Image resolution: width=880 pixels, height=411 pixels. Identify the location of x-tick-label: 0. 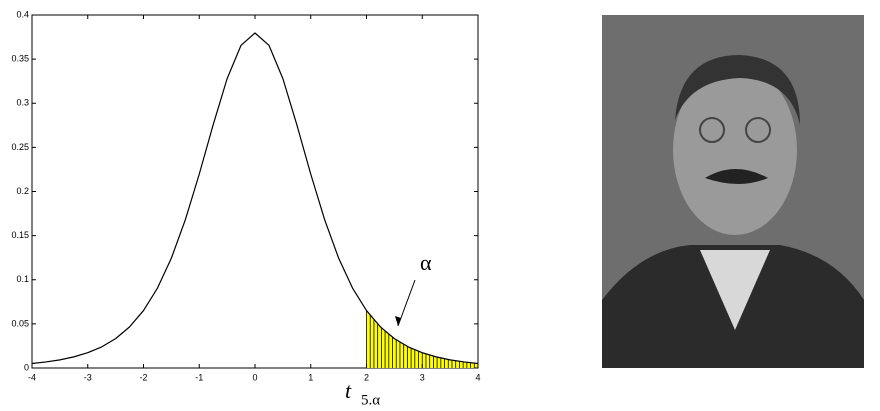
(254, 377).